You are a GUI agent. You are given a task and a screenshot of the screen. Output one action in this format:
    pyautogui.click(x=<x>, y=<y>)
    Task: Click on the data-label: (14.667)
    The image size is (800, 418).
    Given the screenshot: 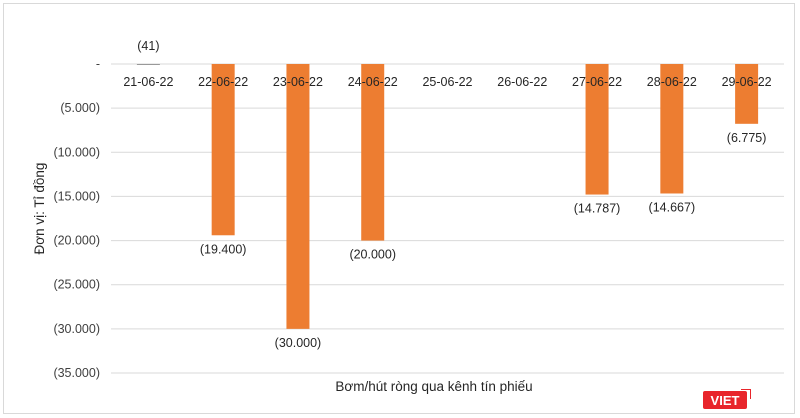 What is the action you would take?
    pyautogui.click(x=672, y=207)
    